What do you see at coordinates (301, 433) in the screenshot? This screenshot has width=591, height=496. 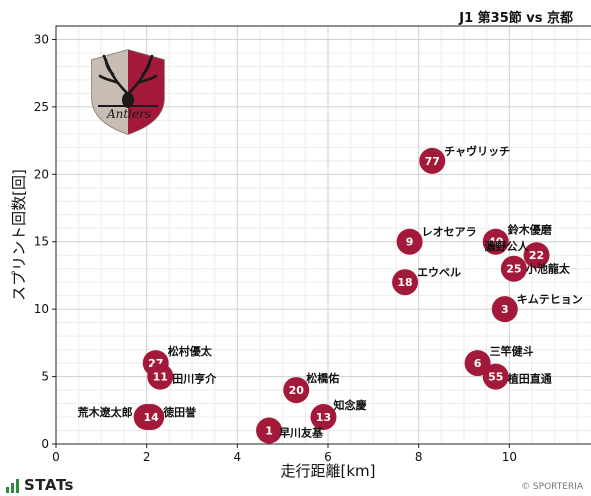 I see `point-name-label: 早川友基` at bounding box center [301, 433].